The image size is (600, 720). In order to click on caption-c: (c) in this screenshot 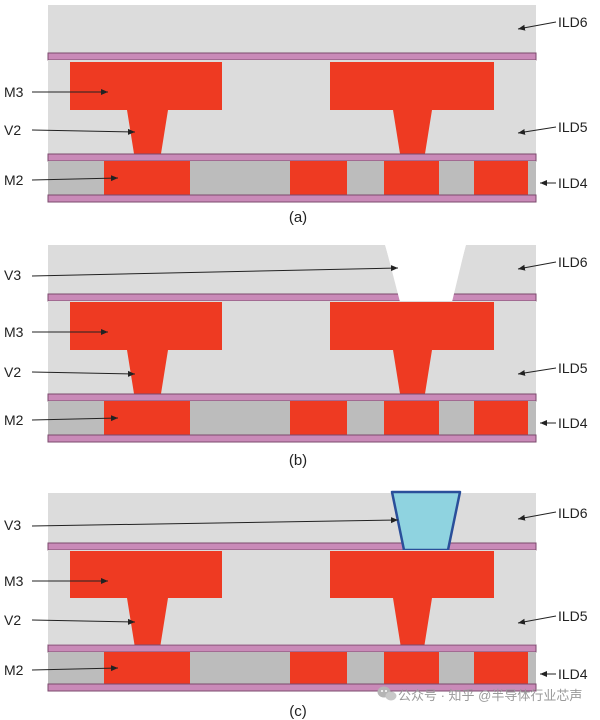, I will do `click(298, 711)`.